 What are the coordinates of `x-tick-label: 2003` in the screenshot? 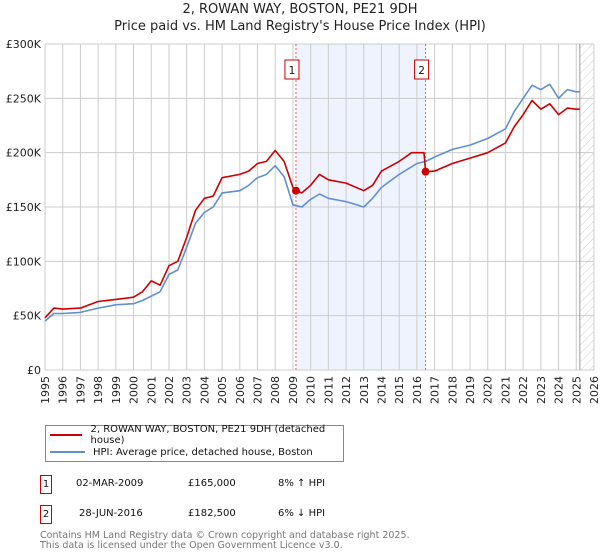 It's located at (187, 390).